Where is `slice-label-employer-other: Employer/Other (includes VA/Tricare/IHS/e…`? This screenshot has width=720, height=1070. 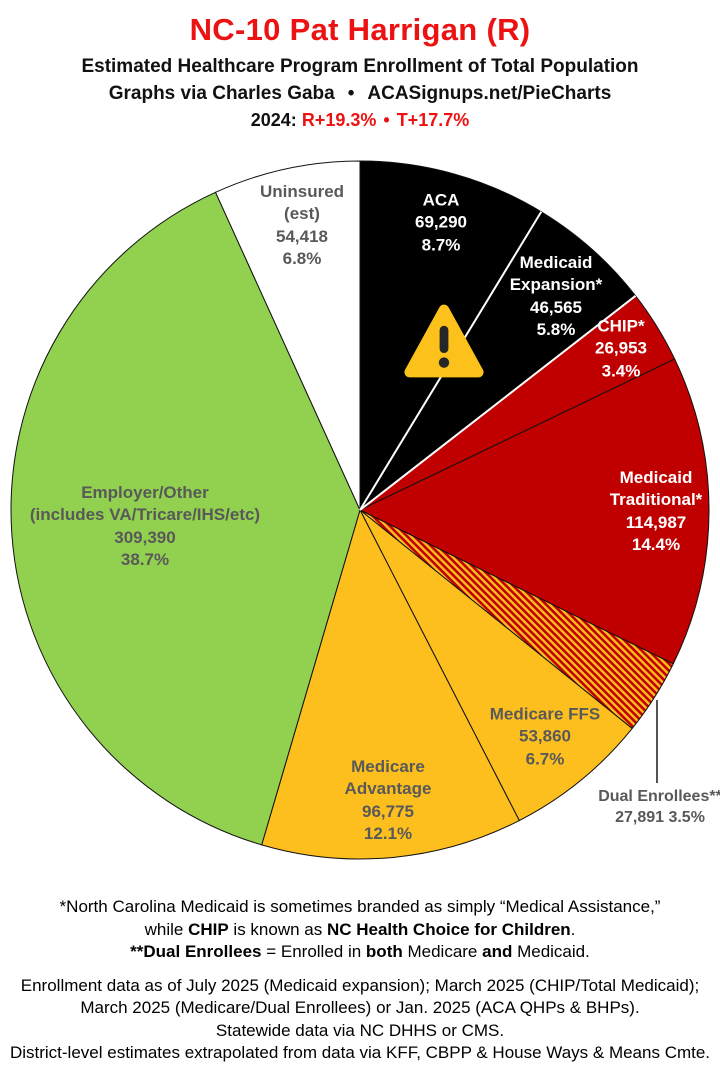
slice-label-employer-other: Employer/Other (includes VA/Tricare/IHS/e… is located at coordinates (145, 526).